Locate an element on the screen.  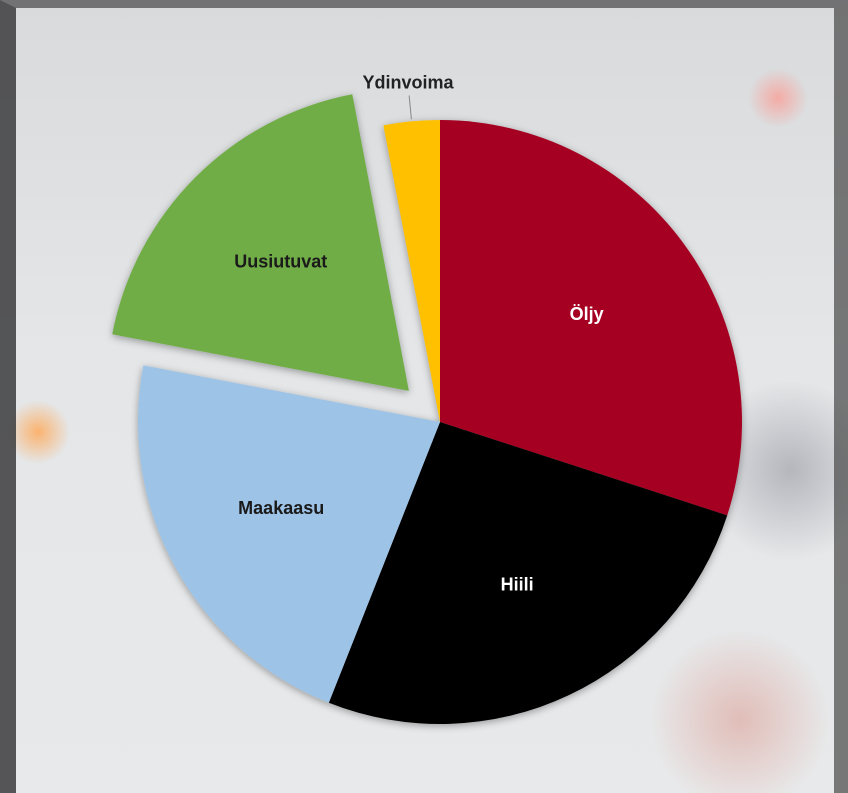
slice-label: Maakaasu is located at coordinates (281, 508).